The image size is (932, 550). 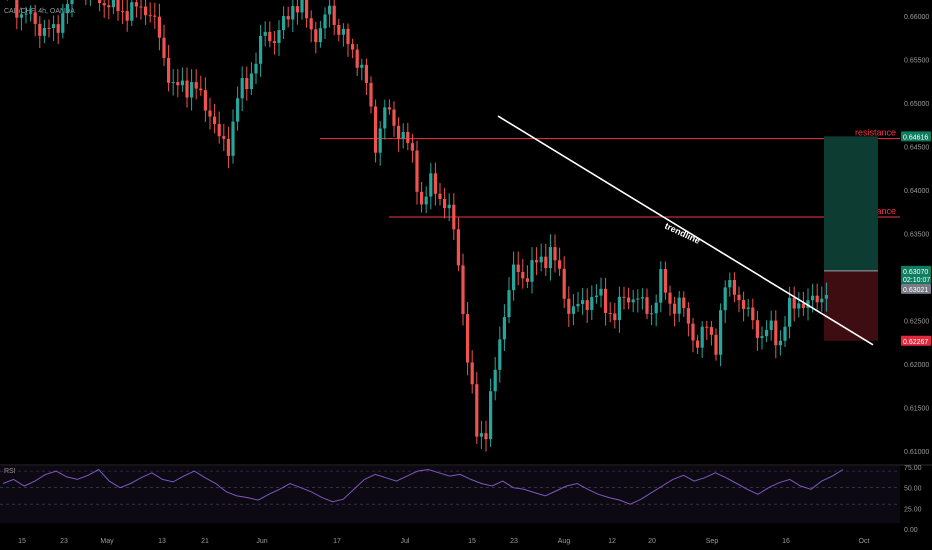 What do you see at coordinates (916, 452) in the screenshot?
I see `price-tick-label: 0.61000` at bounding box center [916, 452].